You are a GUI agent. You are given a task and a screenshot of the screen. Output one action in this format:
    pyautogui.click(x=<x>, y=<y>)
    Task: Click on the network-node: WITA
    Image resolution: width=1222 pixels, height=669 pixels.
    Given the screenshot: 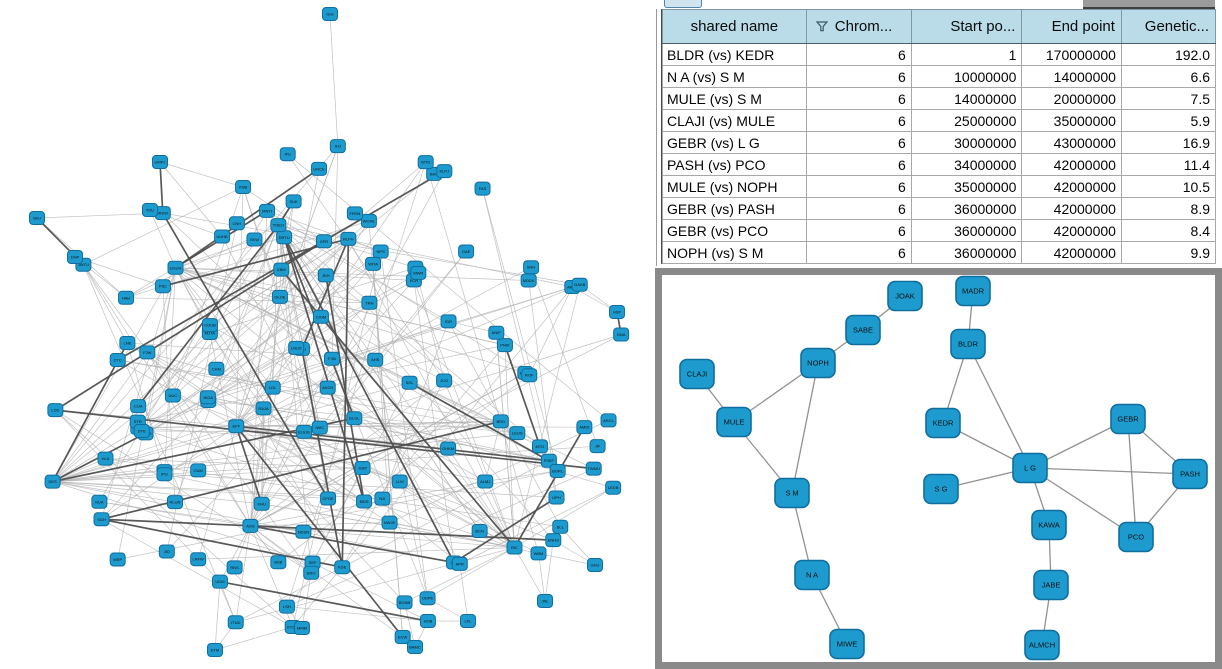 What is the action you would take?
    pyautogui.click(x=373, y=263)
    